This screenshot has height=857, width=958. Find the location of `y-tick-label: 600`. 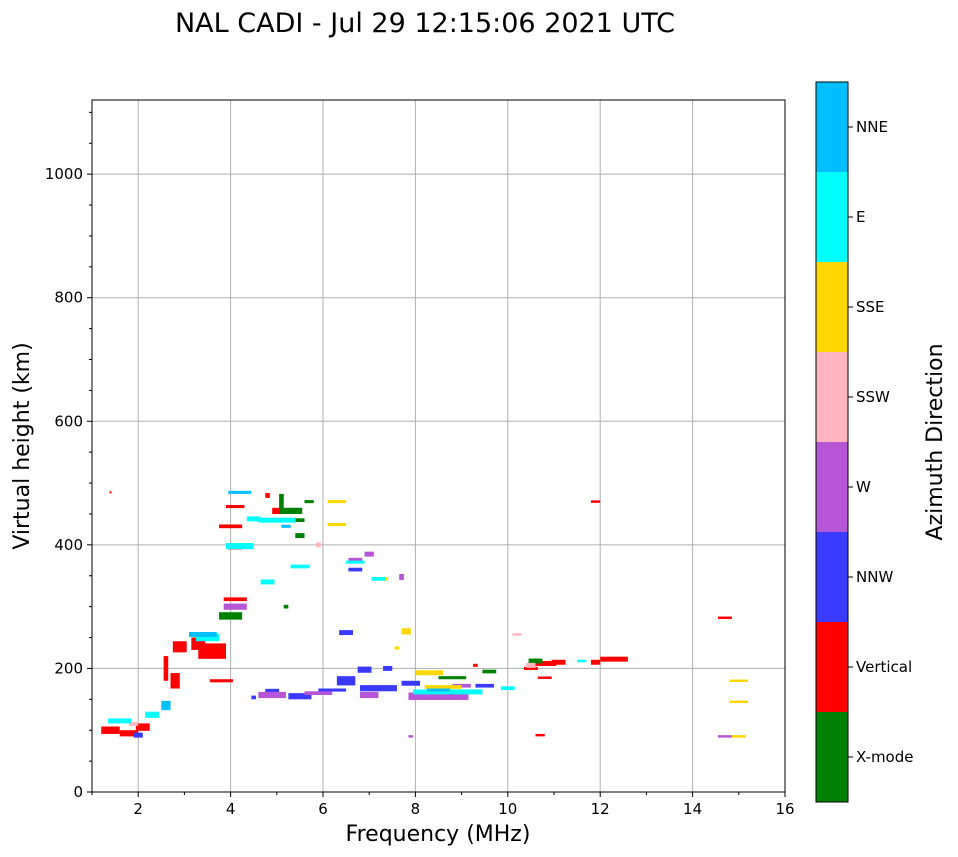

y-tick-label: 600 is located at coordinates (68, 421).